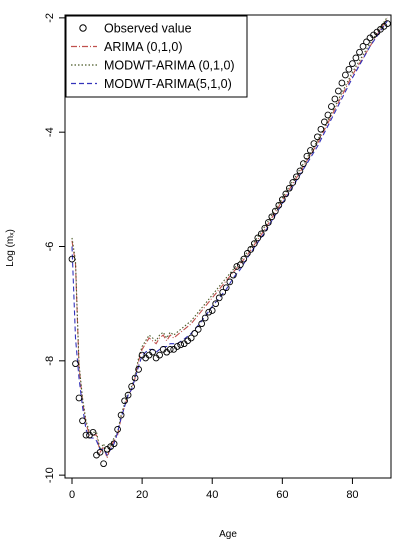 Image resolution: width=409 pixels, height=550 pixels. I want to click on y-axis: -10 -8 -6 -4 -2, so click(55, 248).